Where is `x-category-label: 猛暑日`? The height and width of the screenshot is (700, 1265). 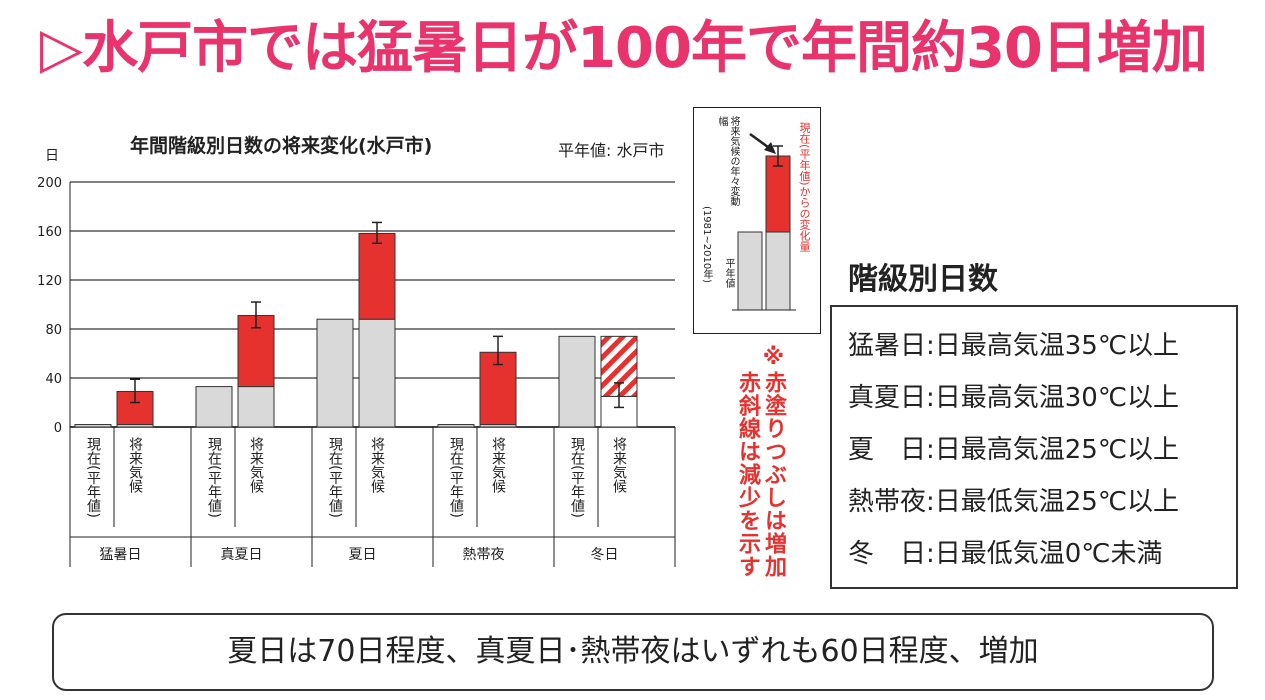
x-category-label: 猛暑日 is located at coordinates (121, 555).